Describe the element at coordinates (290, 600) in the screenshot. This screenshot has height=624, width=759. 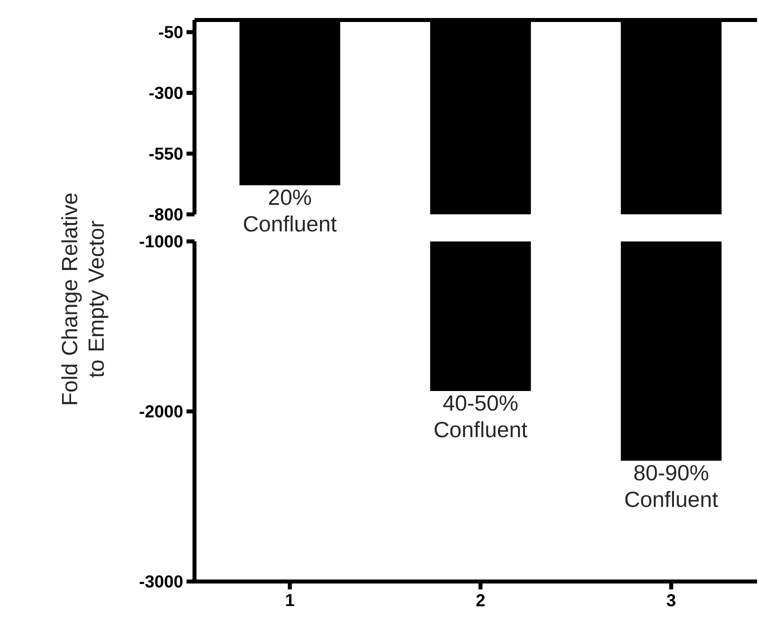
I see `x-tick-label: 1` at that location.